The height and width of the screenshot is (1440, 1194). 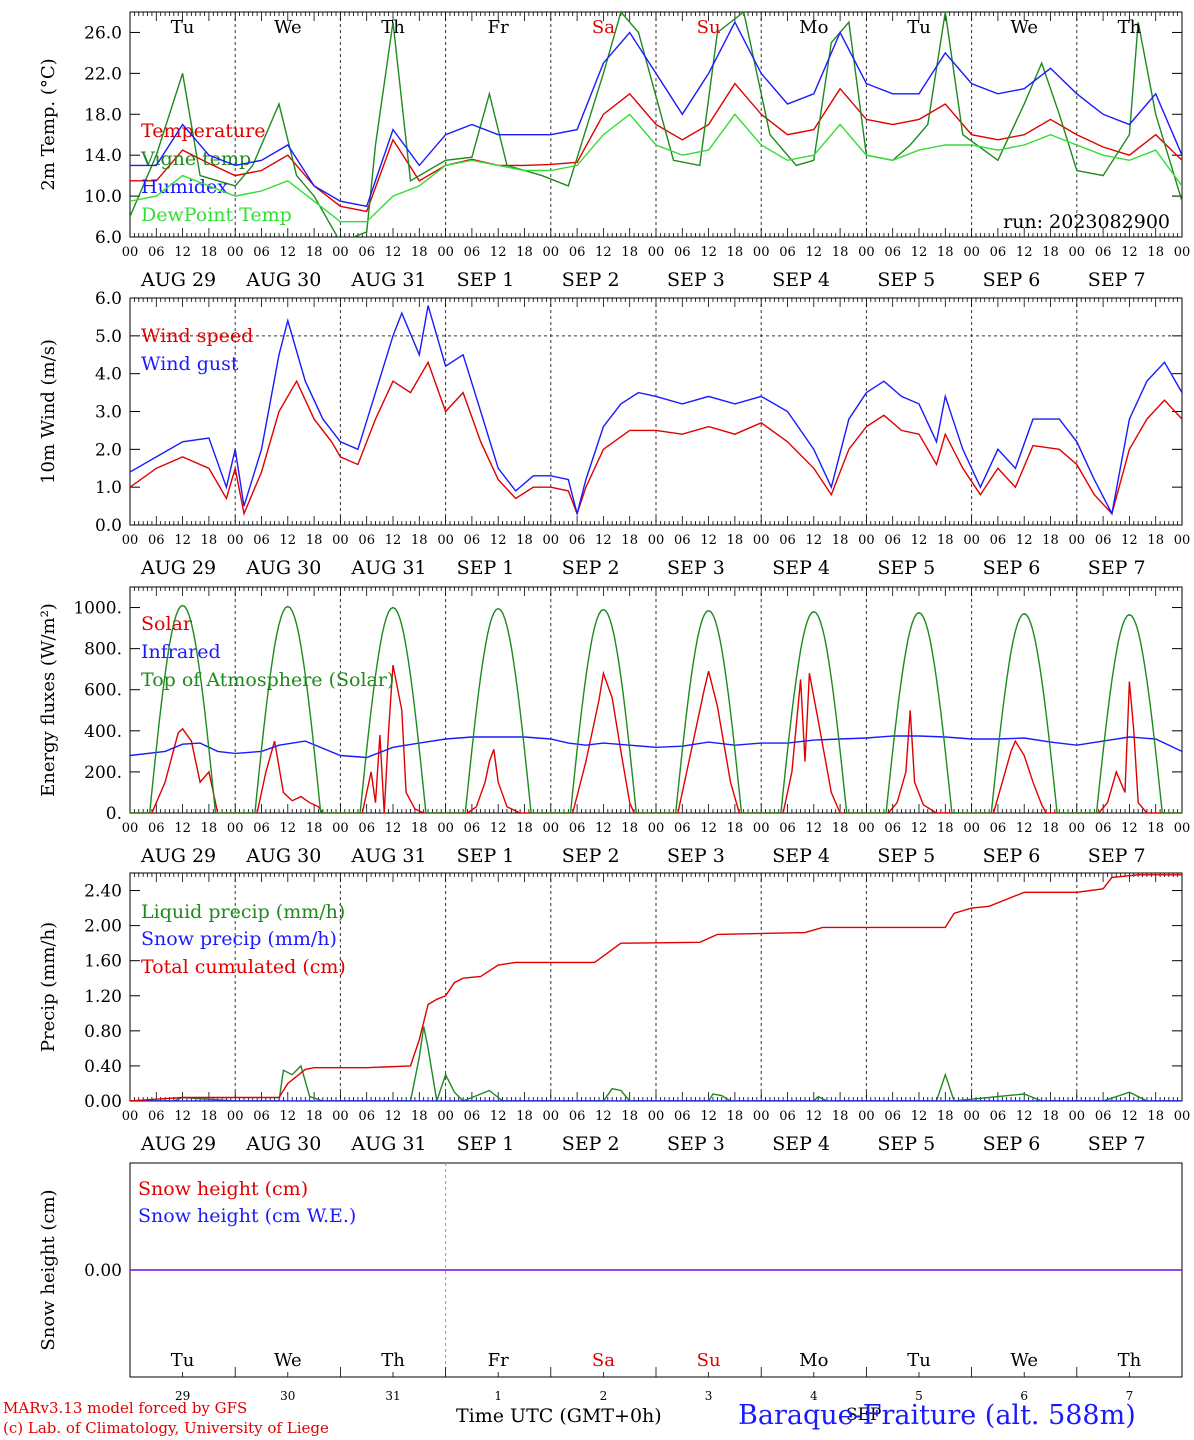 What do you see at coordinates (604, 1396) in the screenshot?
I see `snow-day-number: 2` at bounding box center [604, 1396].